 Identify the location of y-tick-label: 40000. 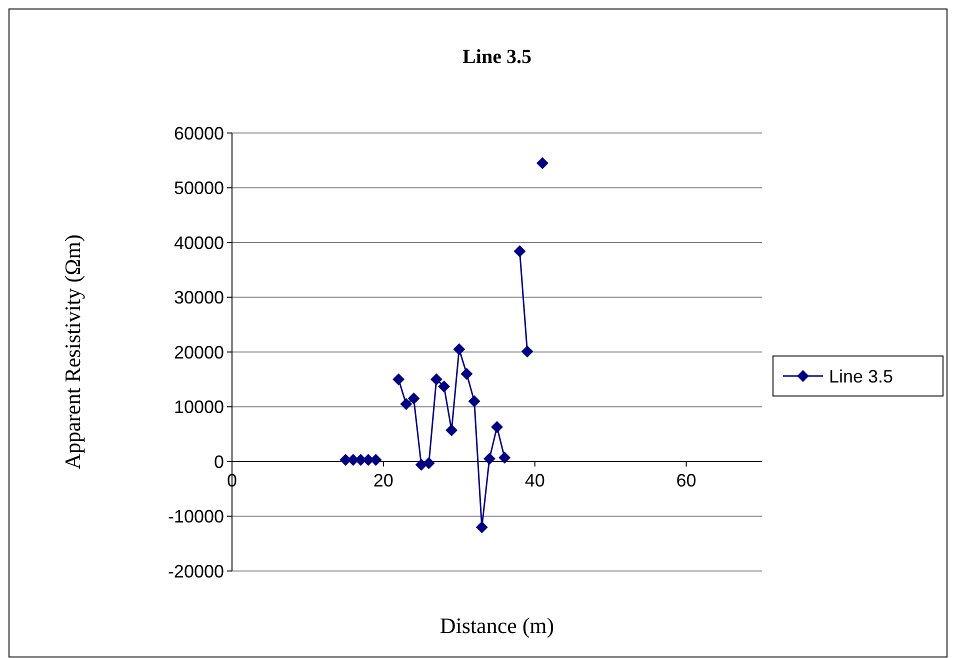
(199, 242).